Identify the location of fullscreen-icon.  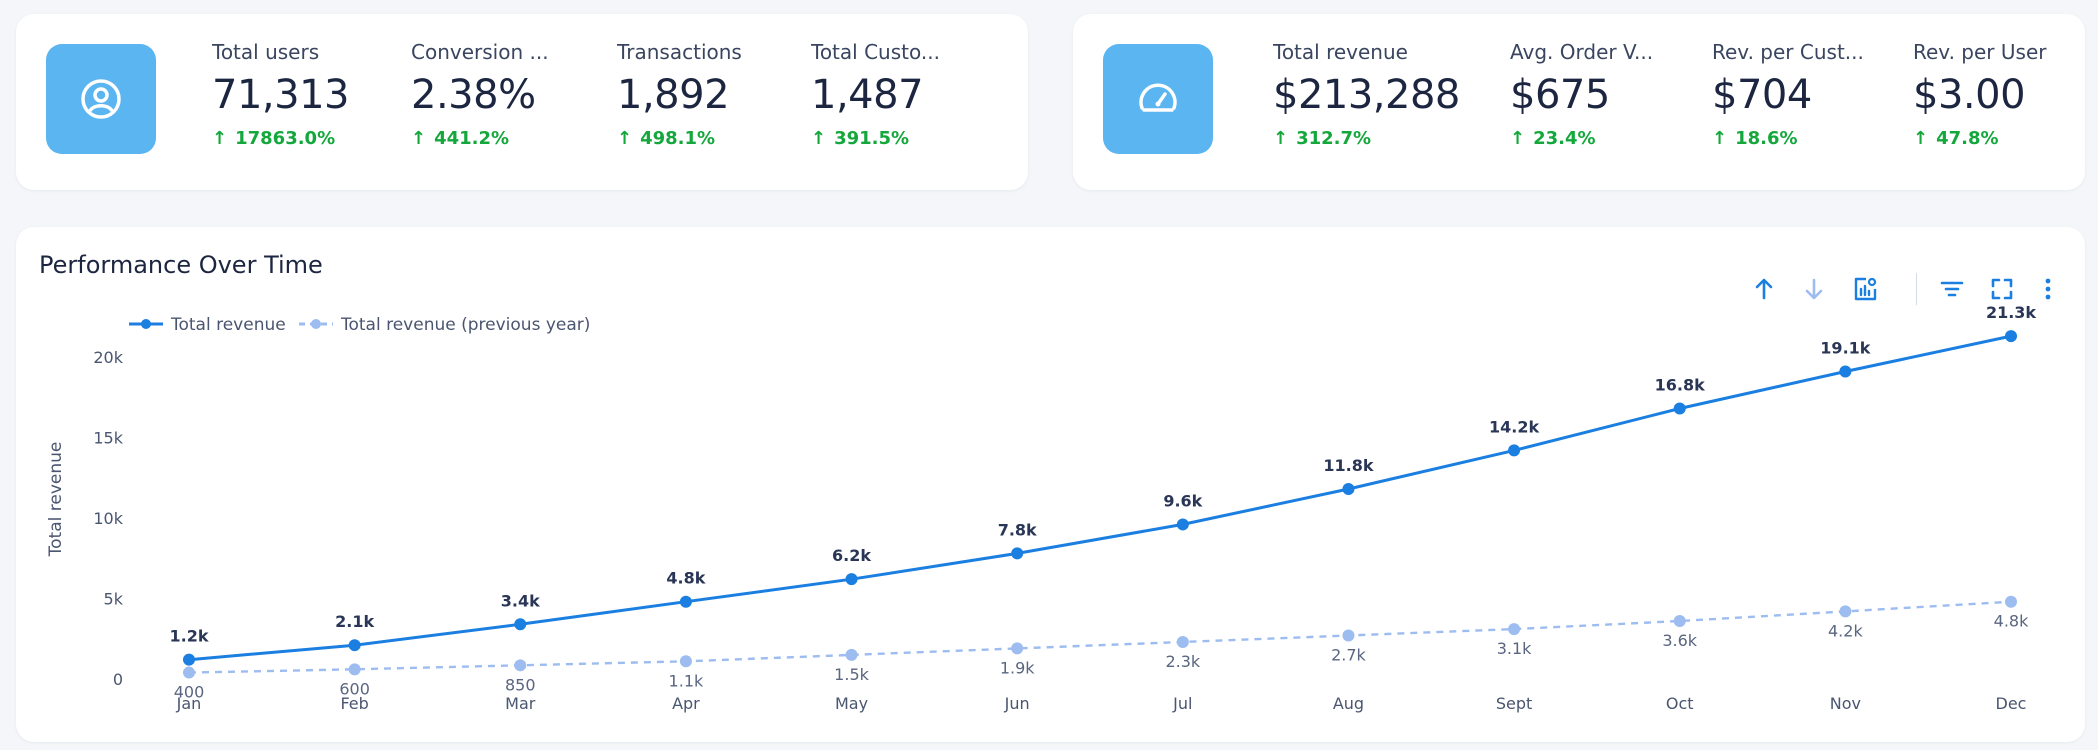
(2002, 289).